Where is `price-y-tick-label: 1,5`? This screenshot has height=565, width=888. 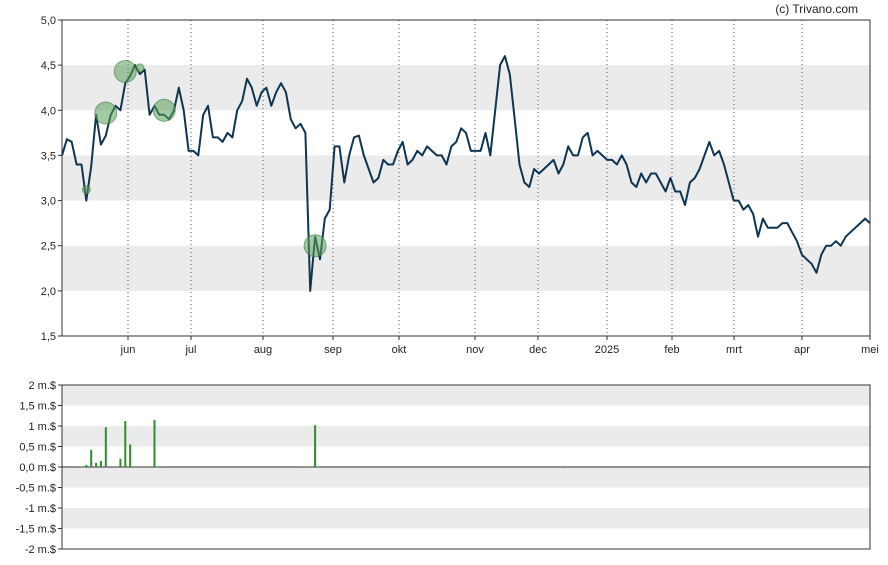
price-y-tick-label: 1,5 is located at coordinates (48, 337).